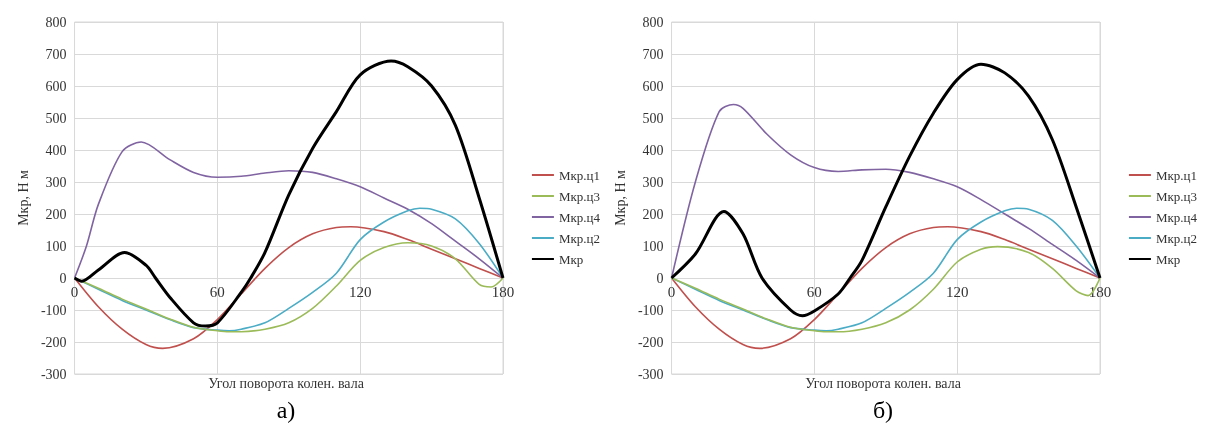 Image resolution: width=1214 pixels, height=434 pixels. Describe the element at coordinates (883, 410) in the screenshot. I see `text: б)` at that location.